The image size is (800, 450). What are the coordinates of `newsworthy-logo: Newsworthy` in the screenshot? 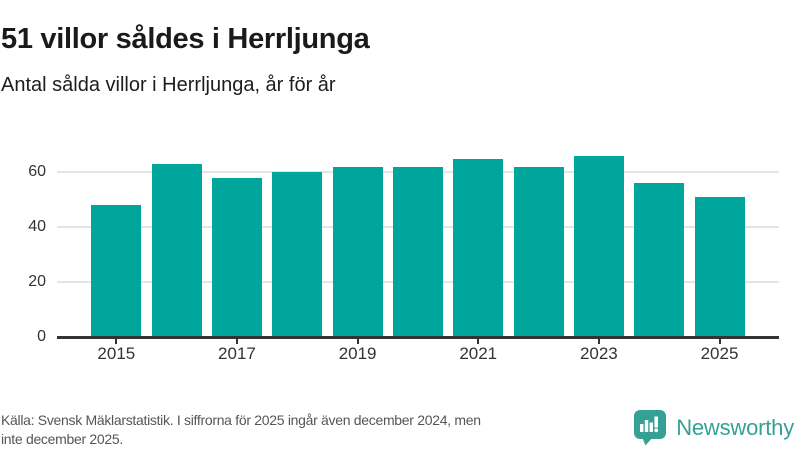 It's located at (713, 427).